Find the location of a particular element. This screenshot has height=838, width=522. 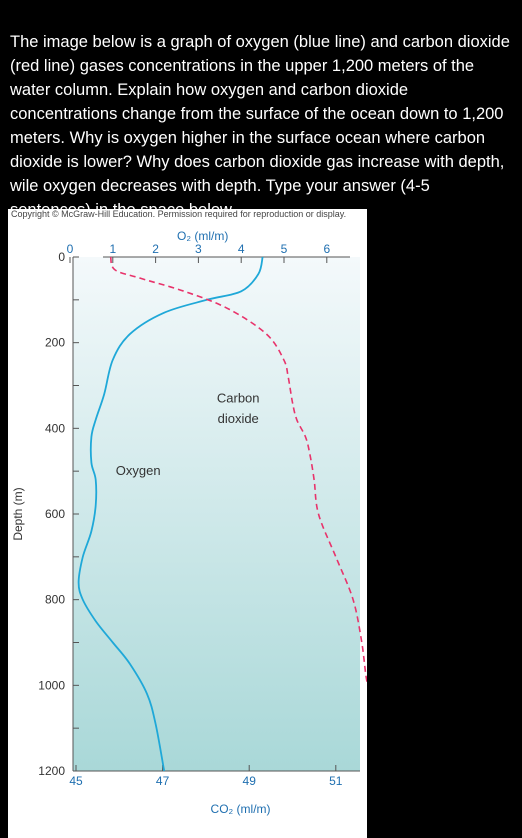

o2-tick-label: 2 is located at coordinates (155, 249).